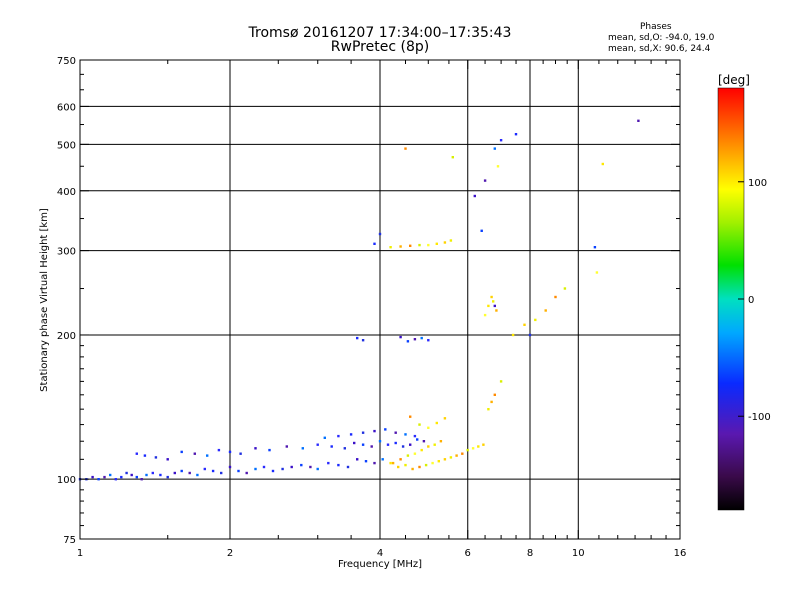 This screenshot has width=800, height=600. I want to click on x-tick-label: 10, so click(578, 553).